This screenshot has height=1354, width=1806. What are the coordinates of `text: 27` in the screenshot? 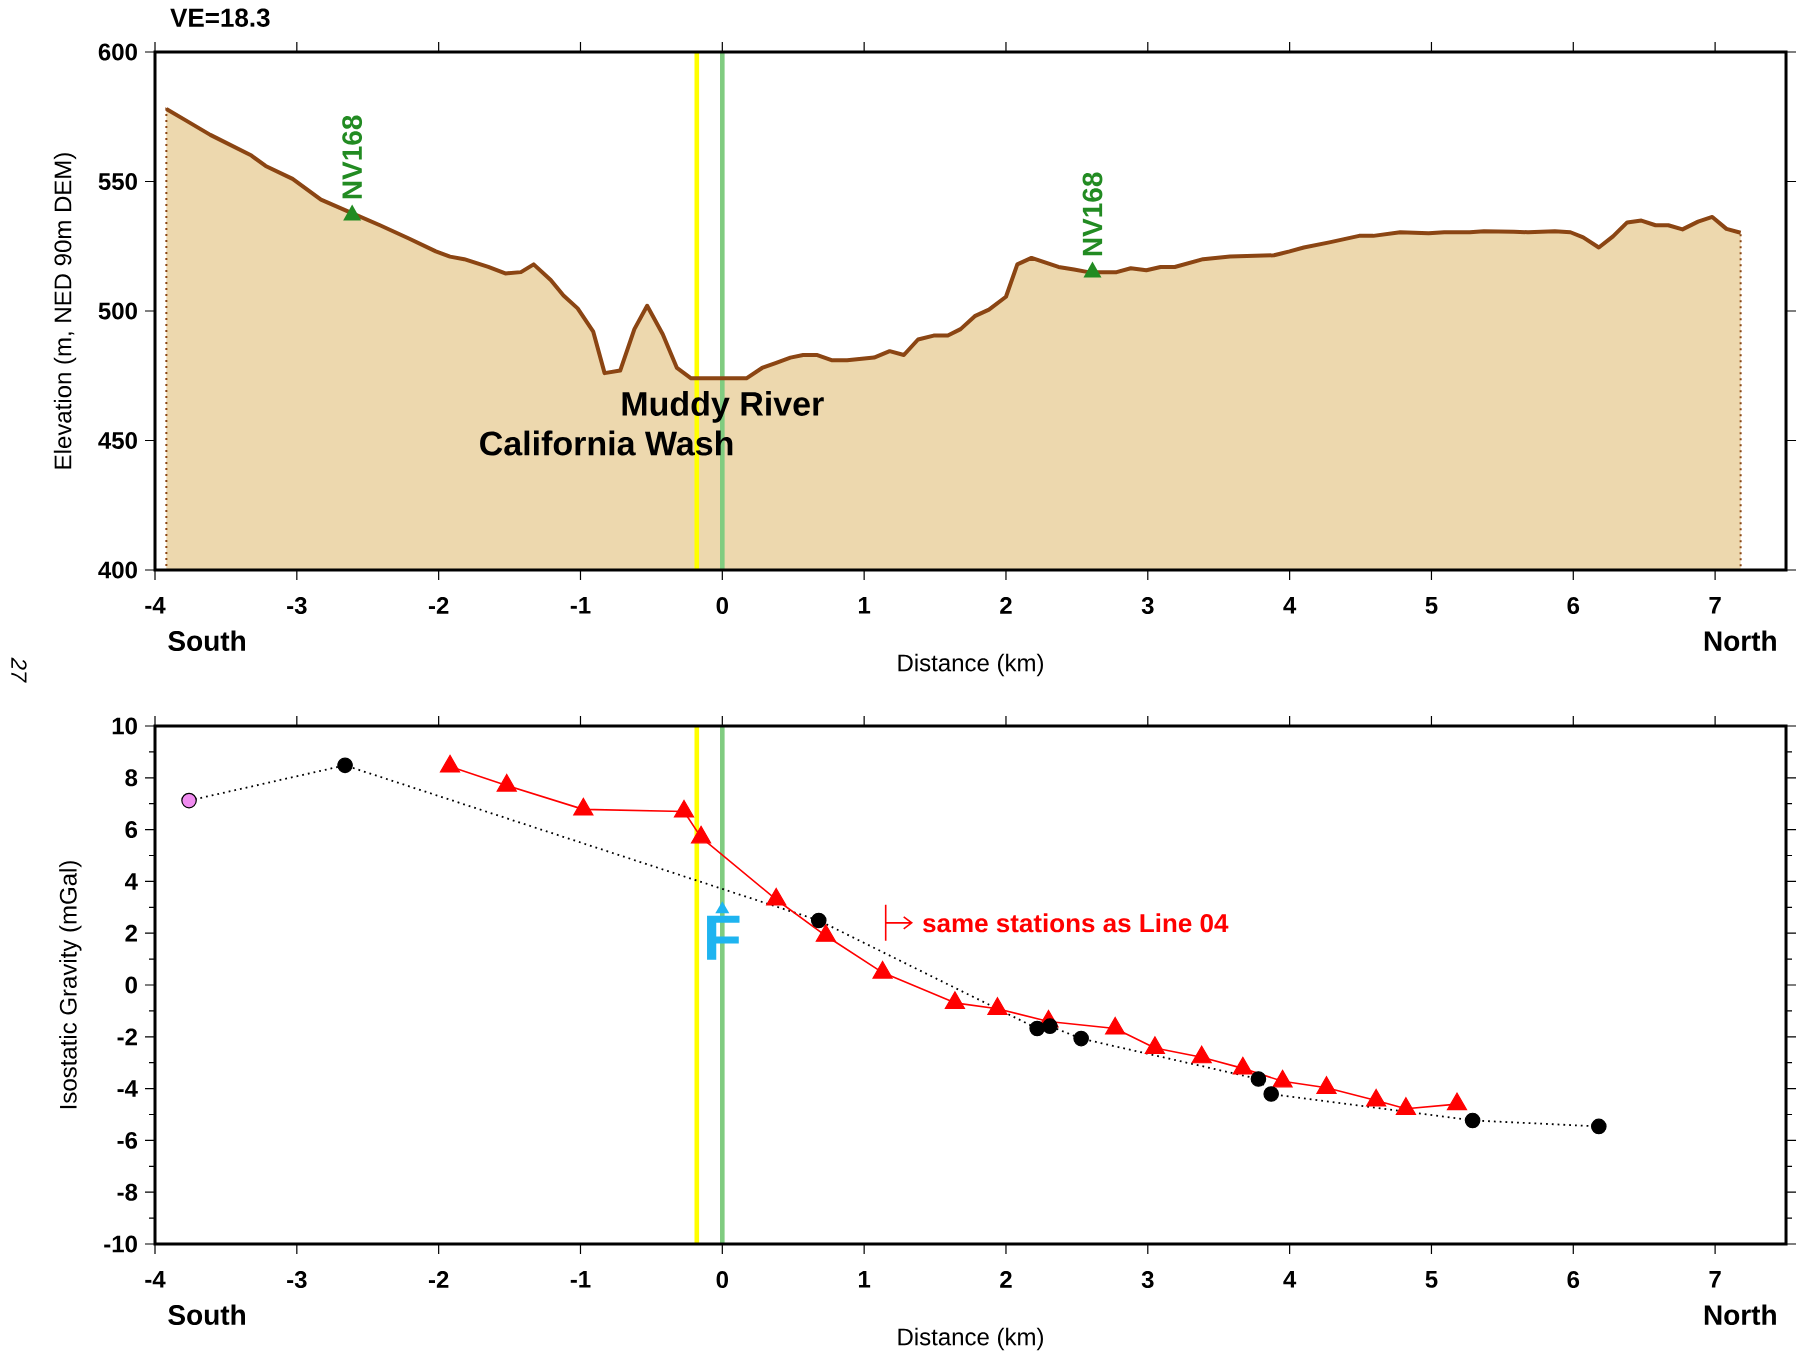 It's located at (19, 670).